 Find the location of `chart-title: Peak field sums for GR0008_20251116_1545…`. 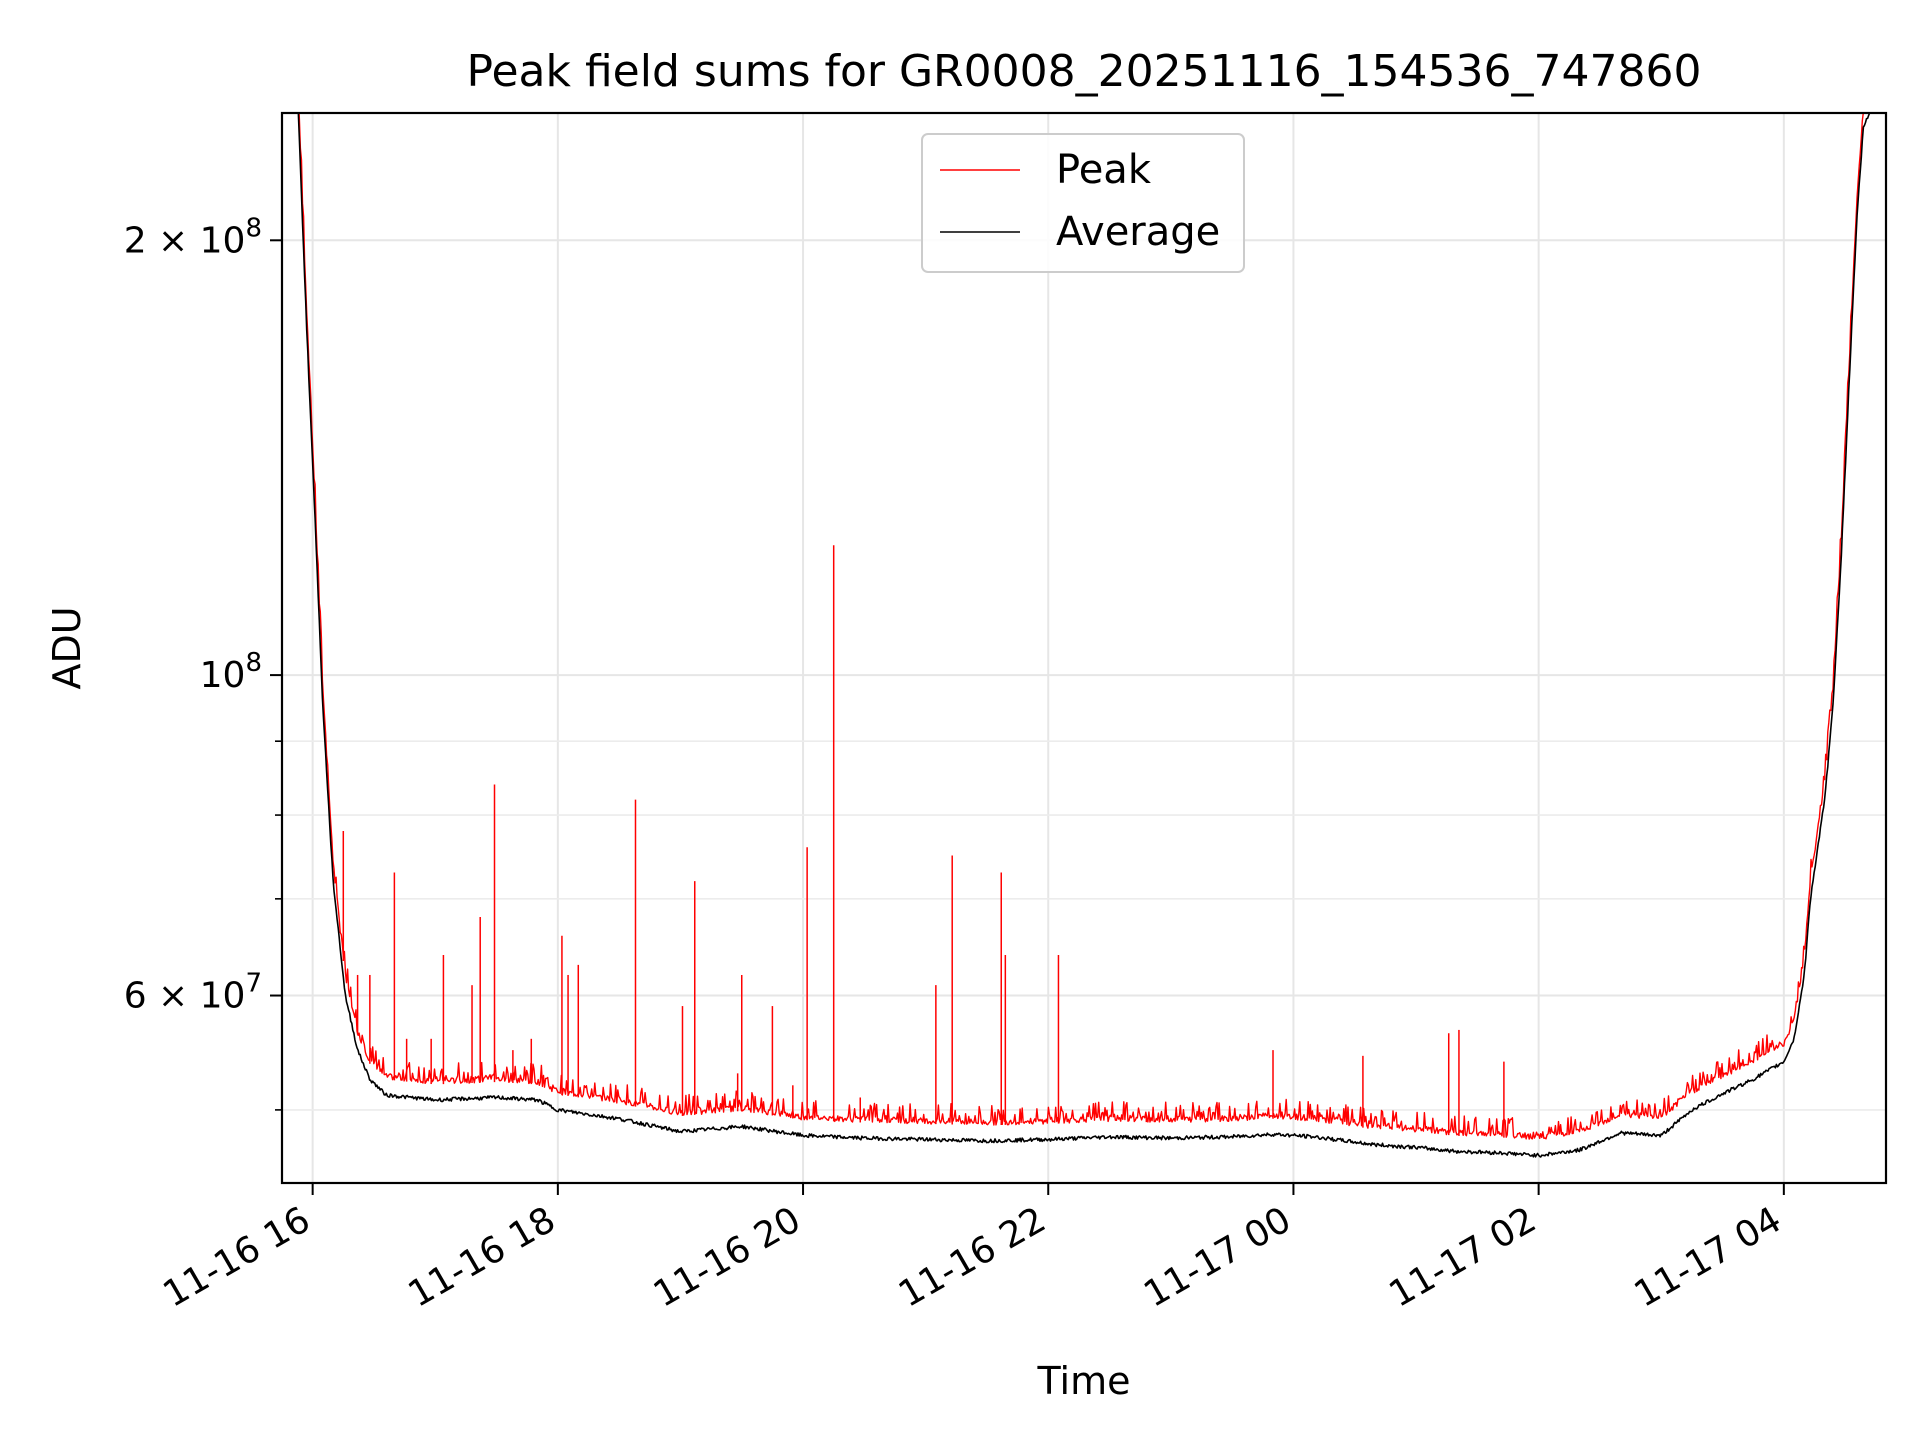

chart-title: Peak field sums for GR0008_20251116_1545… is located at coordinates (1084, 71).